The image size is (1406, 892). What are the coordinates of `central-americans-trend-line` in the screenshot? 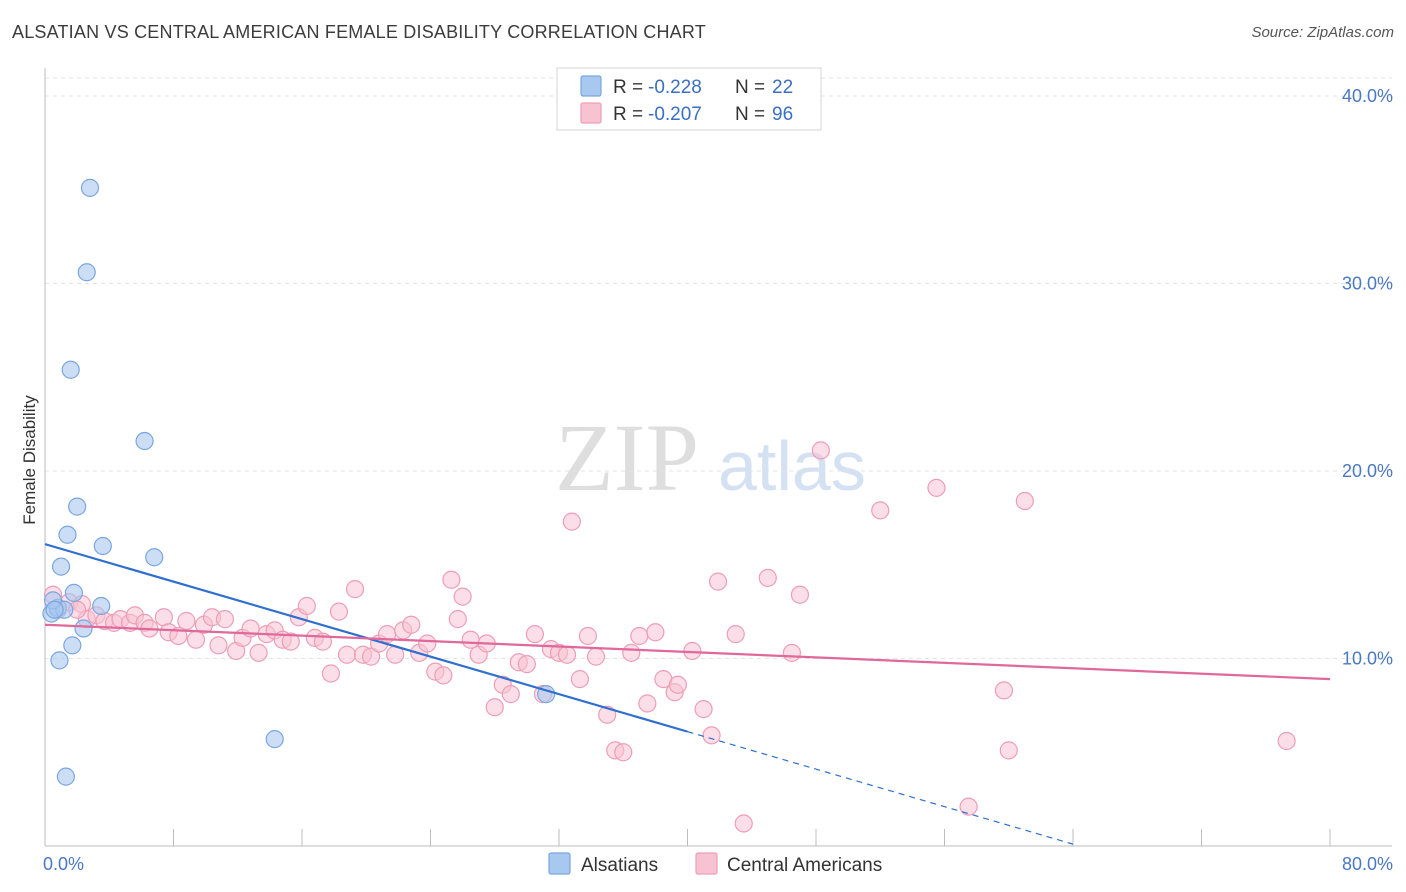 It's located at (687, 652).